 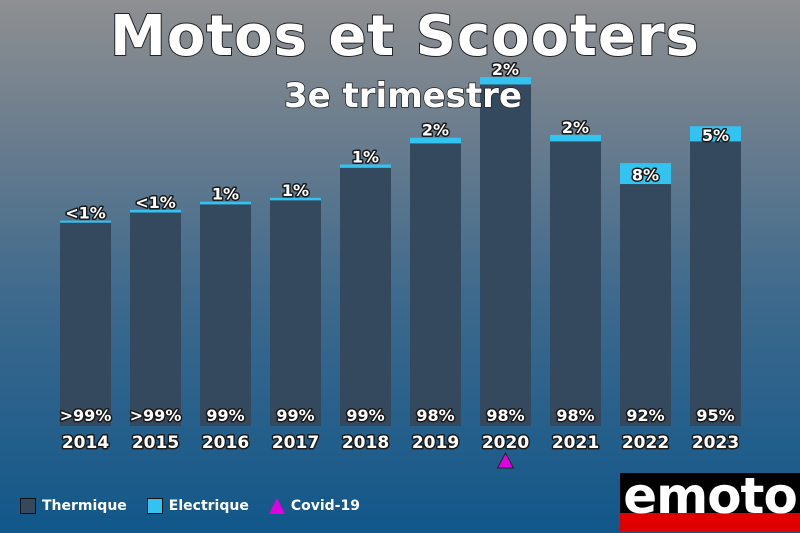 What do you see at coordinates (365, 166) in the screenshot?
I see `bar-electrique-2018` at bounding box center [365, 166].